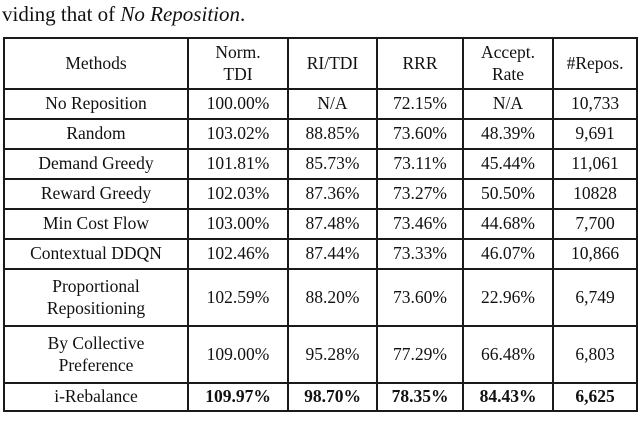 Image resolution: width=640 pixels, height=422 pixels. What do you see at coordinates (420, 354) in the screenshot?
I see `value-cell: 77.29%` at bounding box center [420, 354].